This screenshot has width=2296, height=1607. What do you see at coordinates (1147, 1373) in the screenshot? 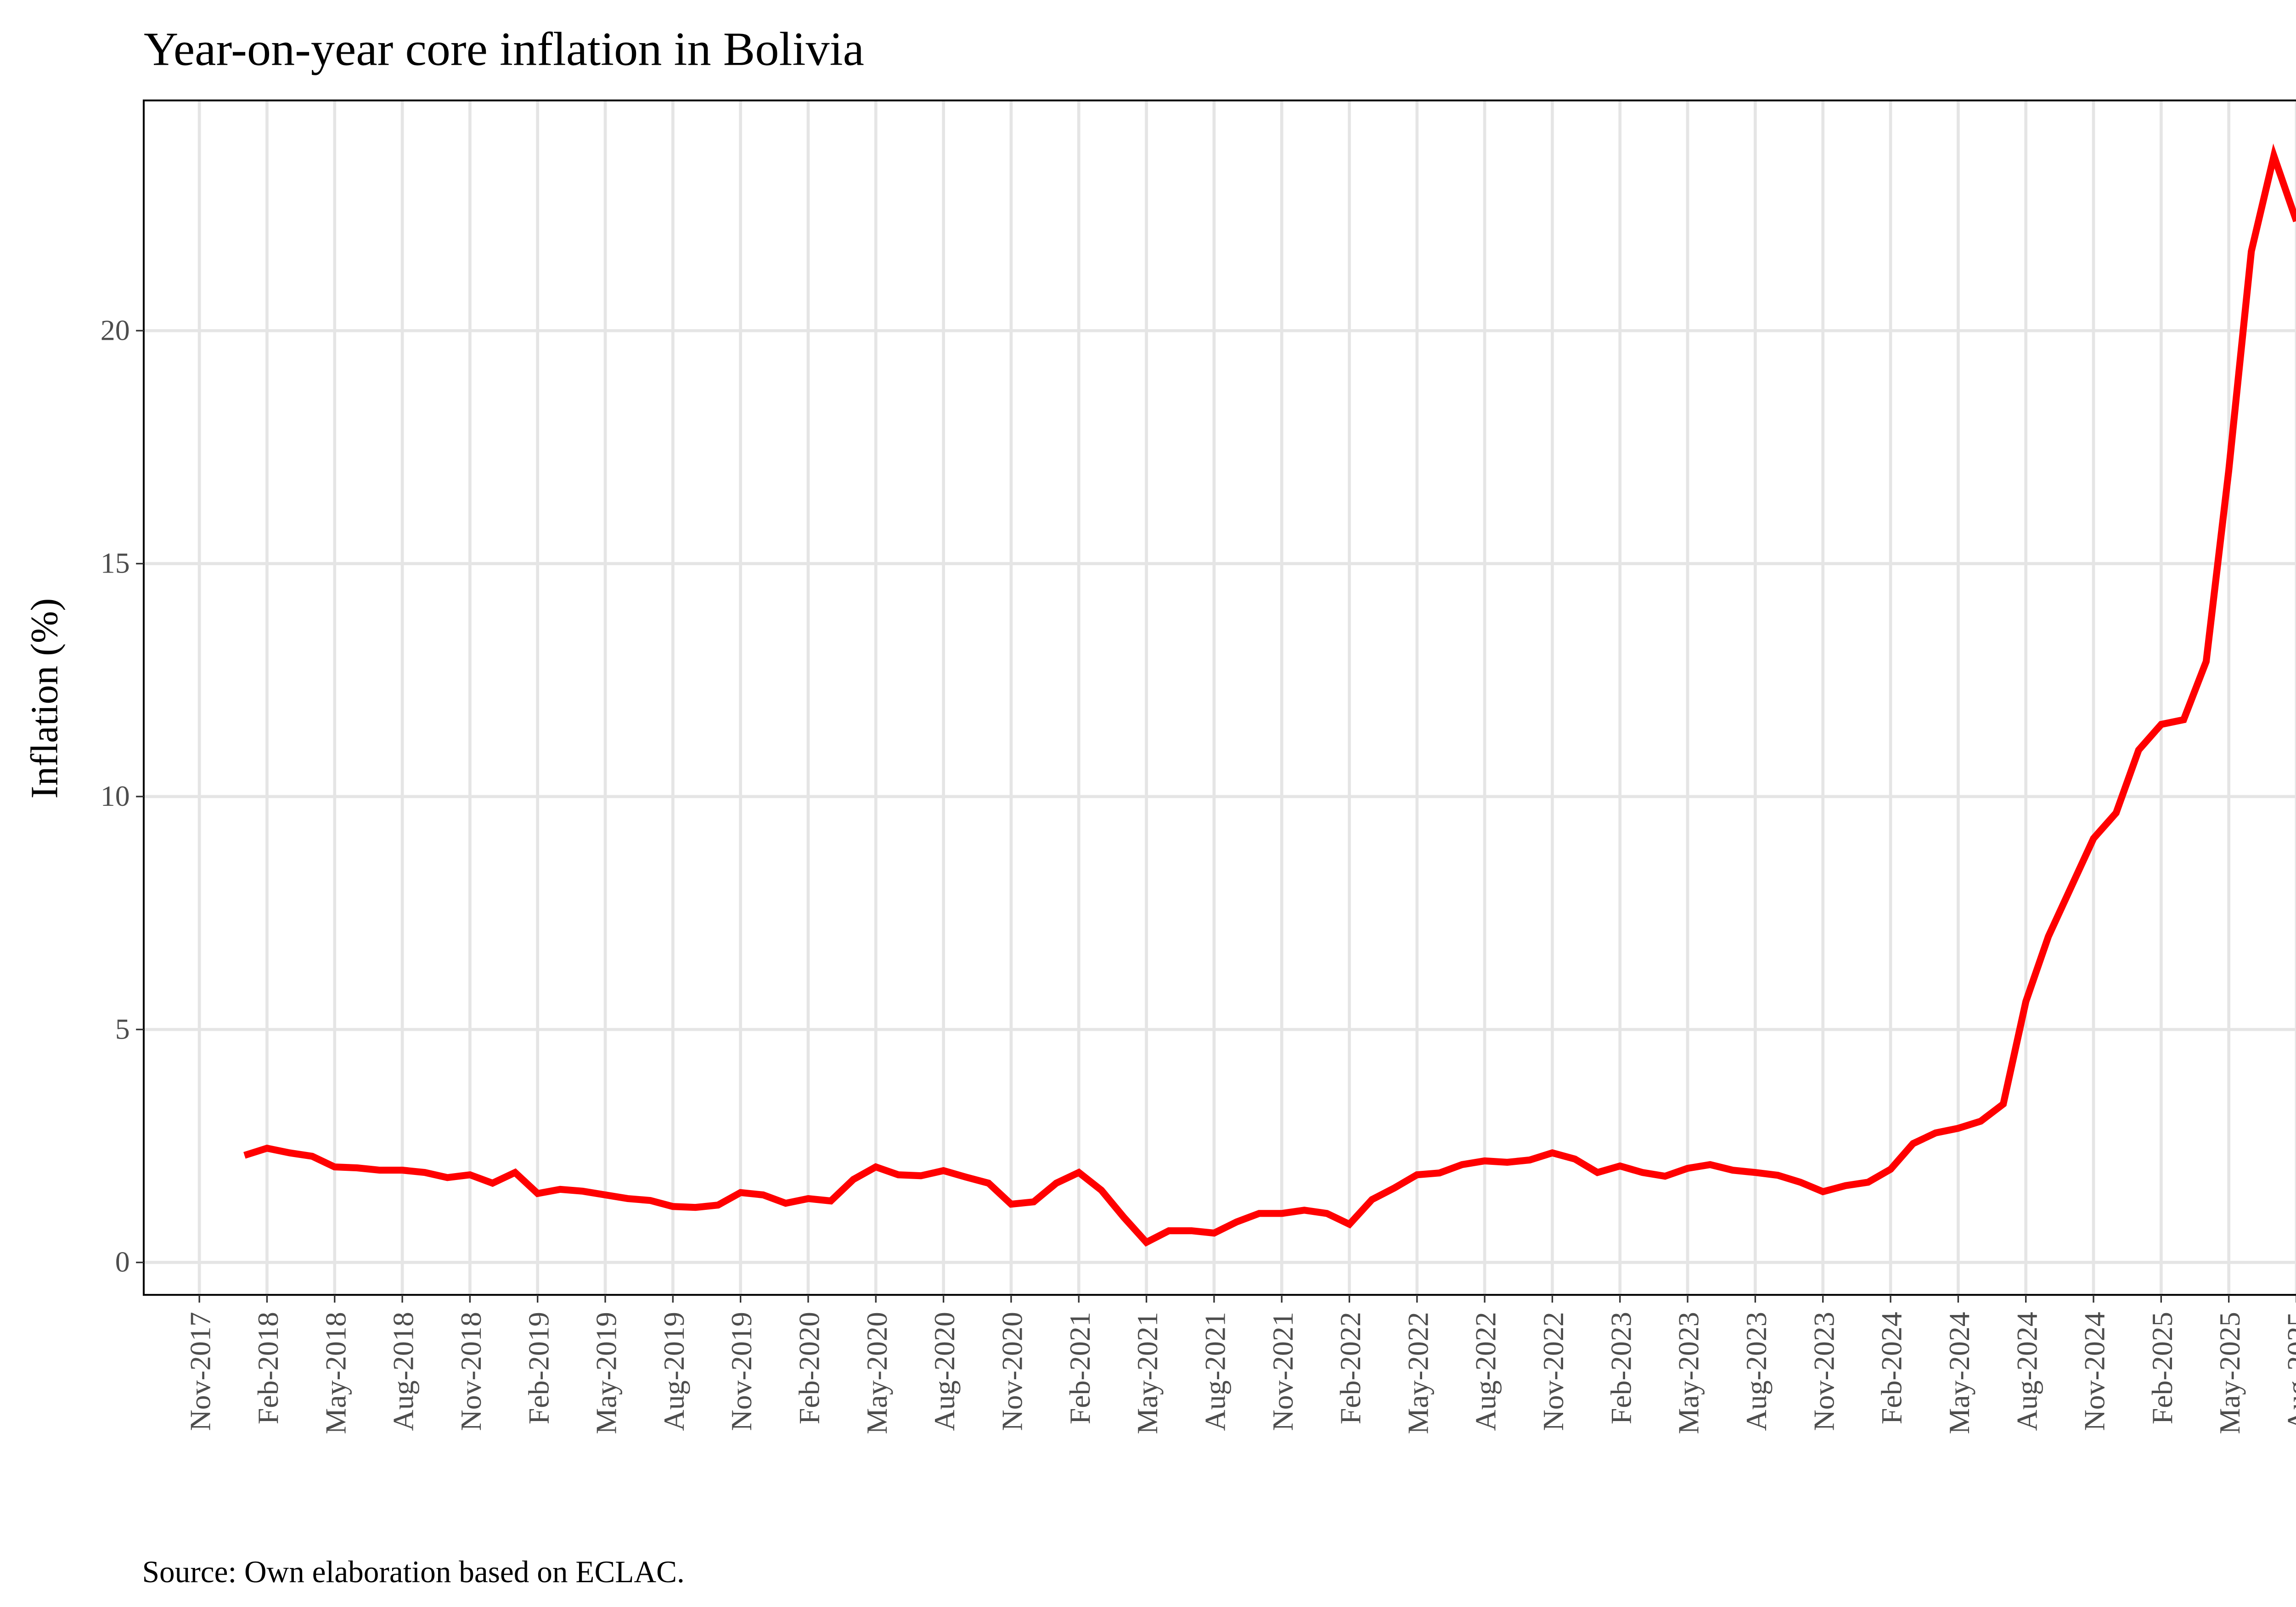
I see `x-tick-label: May-2021` at bounding box center [1147, 1373].